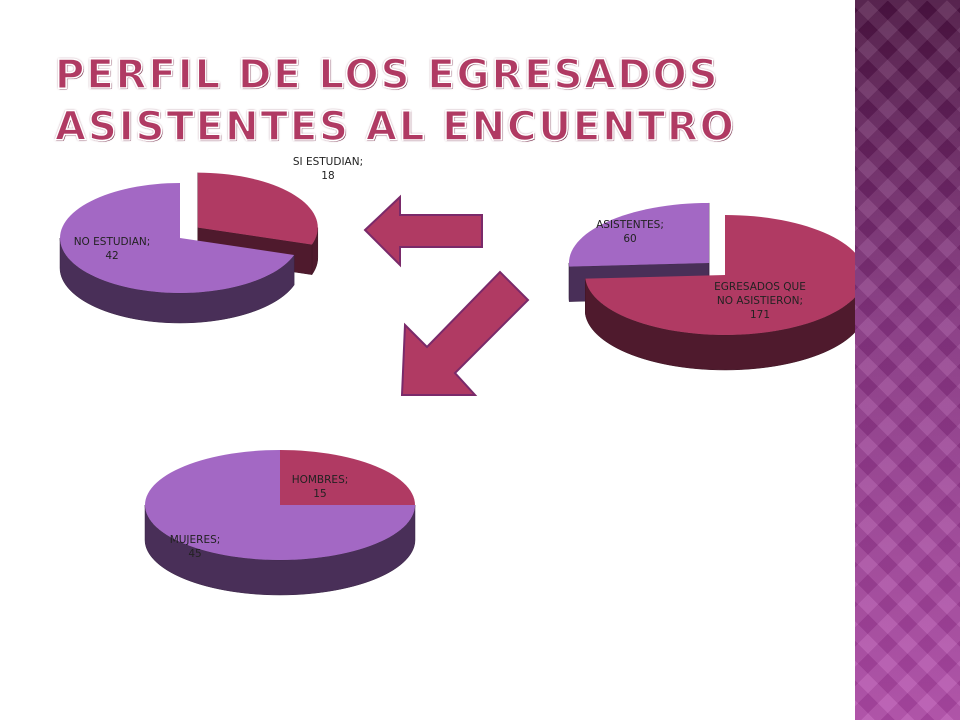 The image size is (960, 720). What do you see at coordinates (328, 162) in the screenshot?
I see `slice-name: SI ESTUDIAN` at bounding box center [328, 162].